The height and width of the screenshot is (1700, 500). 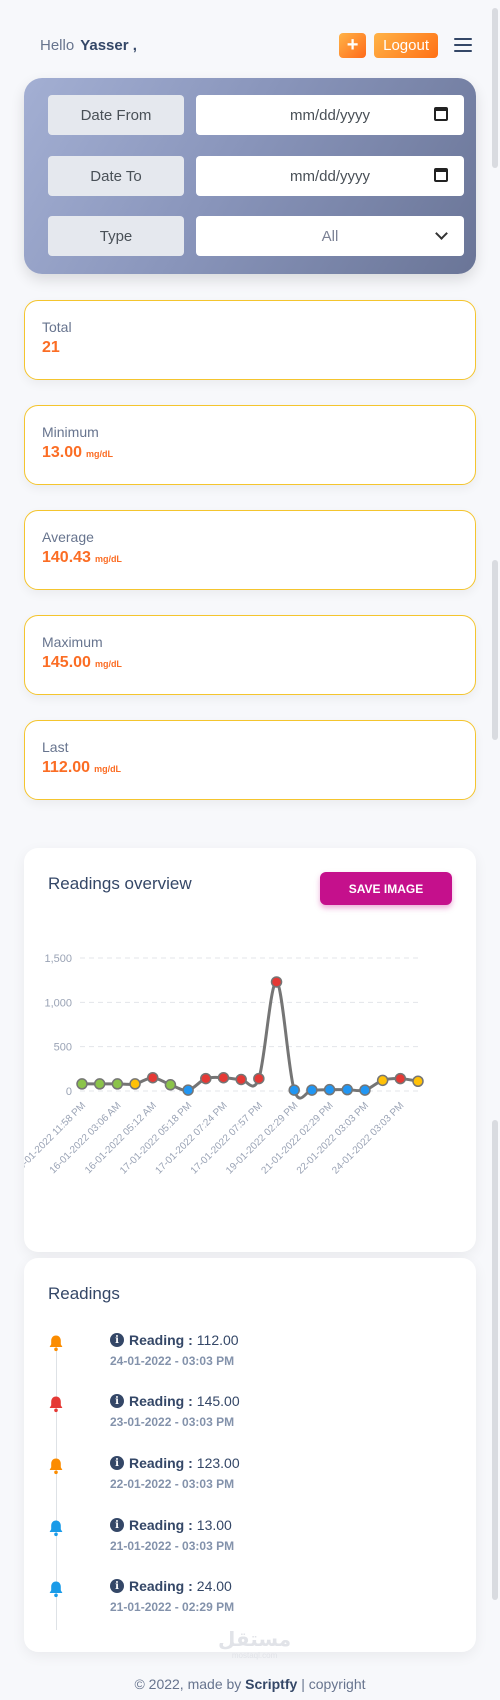 What do you see at coordinates (250, 445) in the screenshot?
I see `stat-card-minimum: Minimum 13.00 mg/dL` at bounding box center [250, 445].